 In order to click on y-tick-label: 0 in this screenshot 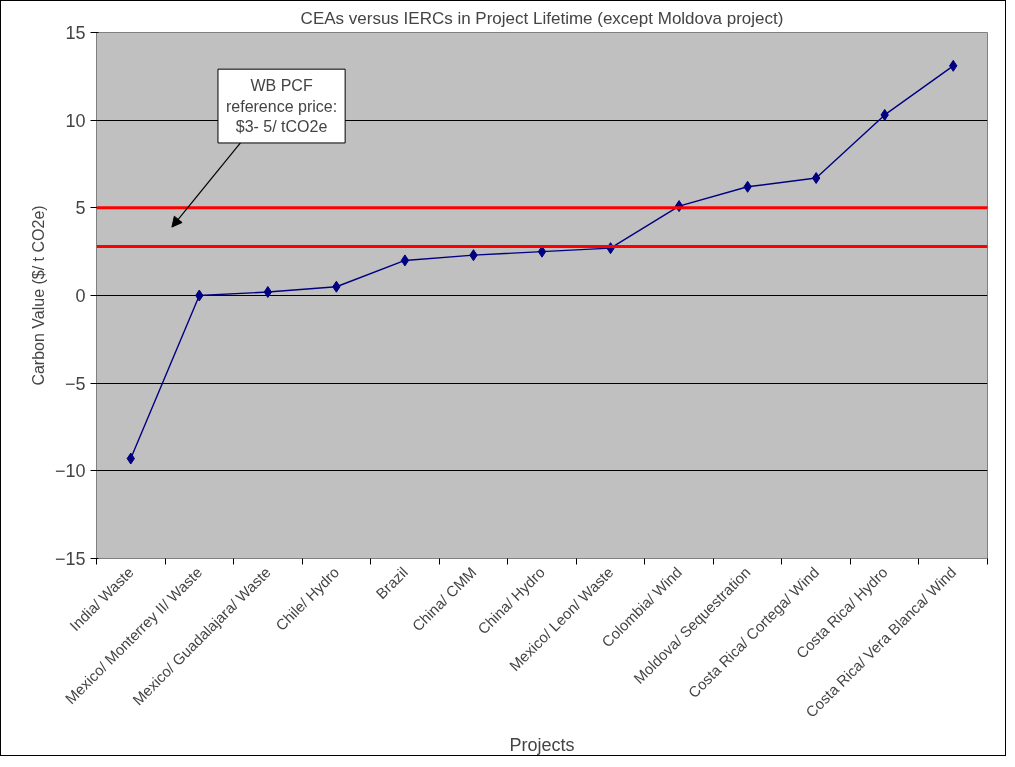, I will do `click(80, 296)`.